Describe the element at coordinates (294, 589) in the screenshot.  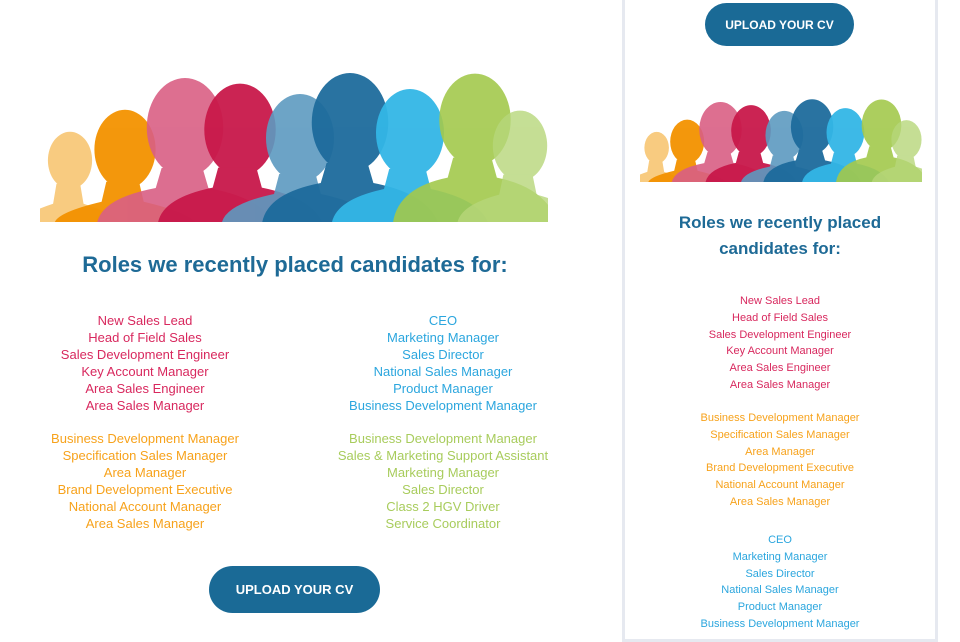
I see `upload-cv-button: UPLOAD YOUR CV` at that location.